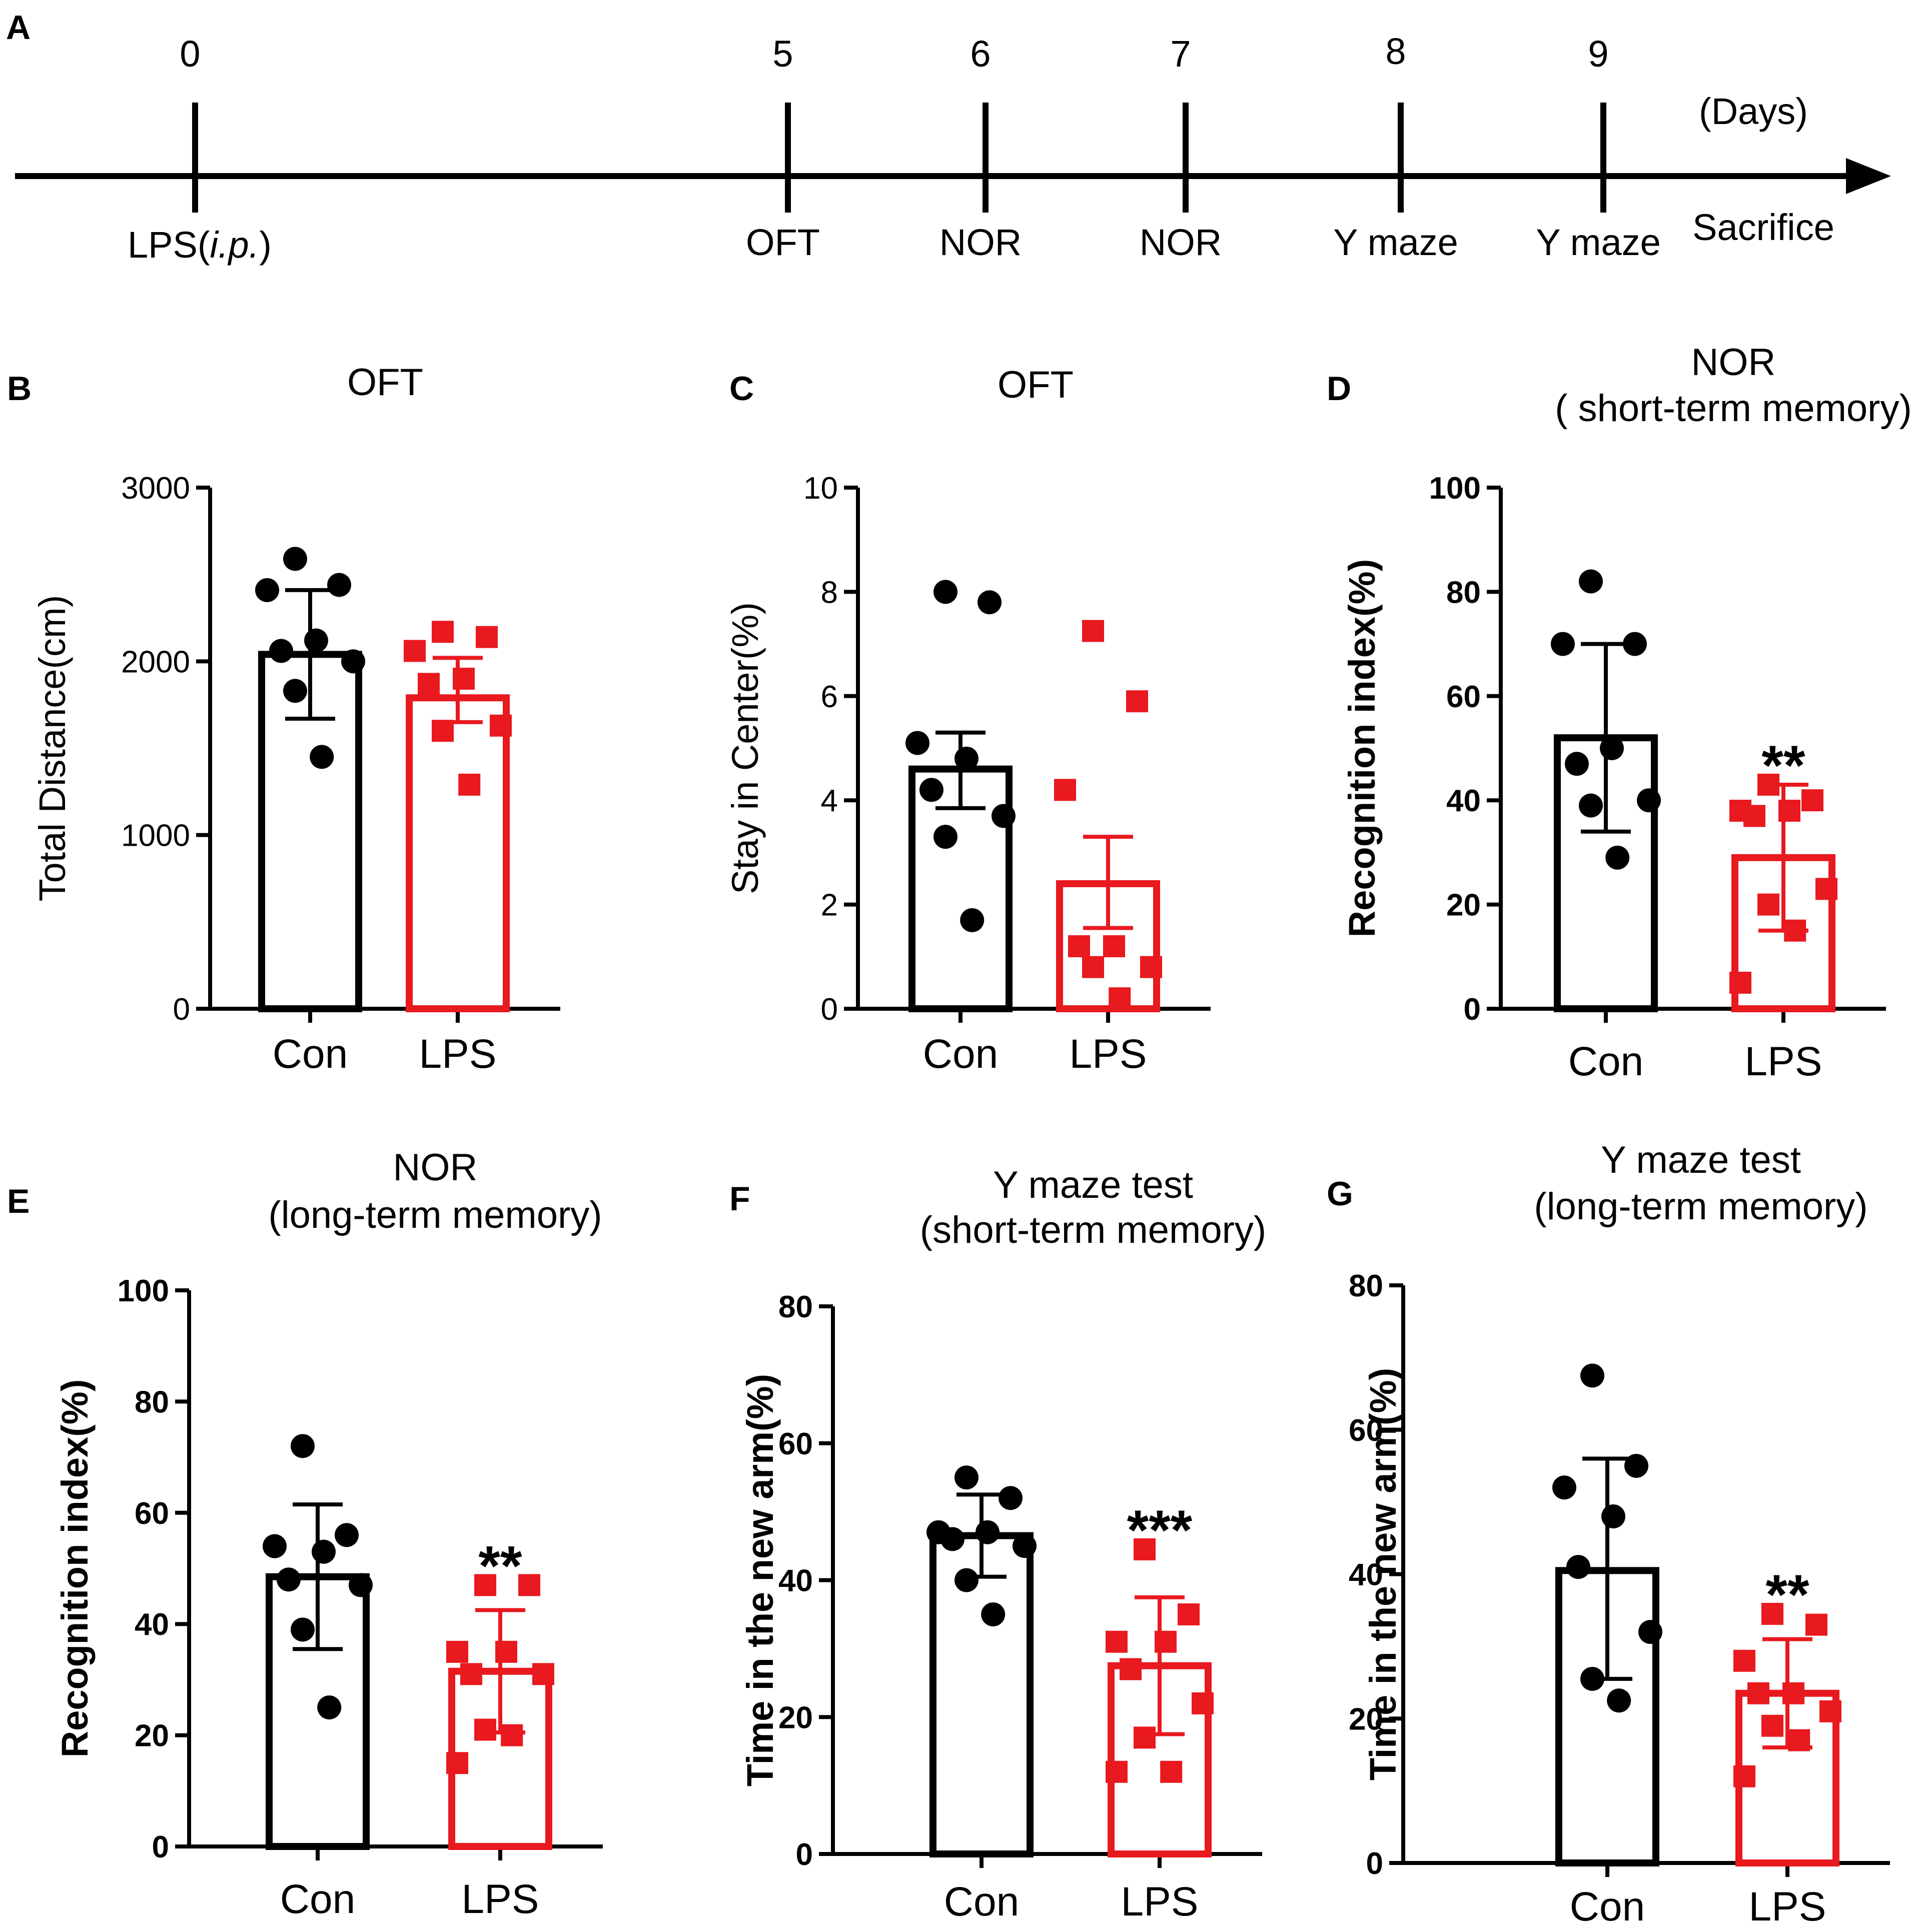  I want to click on y-tick-label: 4, so click(830, 801).